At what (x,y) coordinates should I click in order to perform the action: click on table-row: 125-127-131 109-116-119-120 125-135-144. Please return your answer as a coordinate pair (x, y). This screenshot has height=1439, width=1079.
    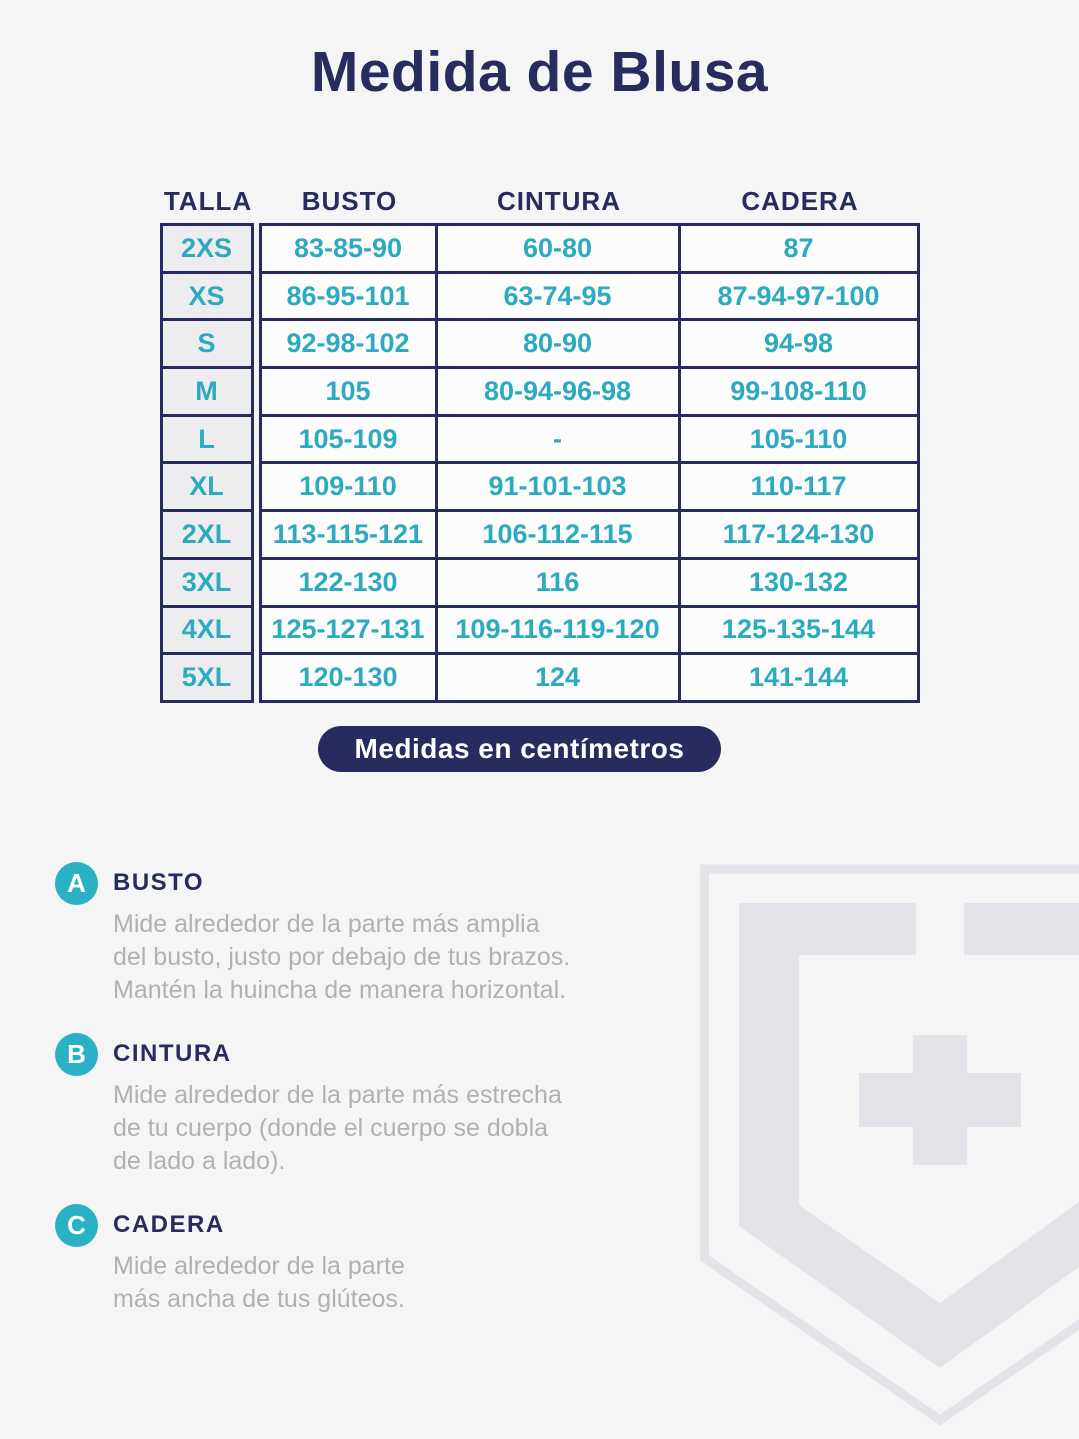
    Looking at the image, I should click on (589, 630).